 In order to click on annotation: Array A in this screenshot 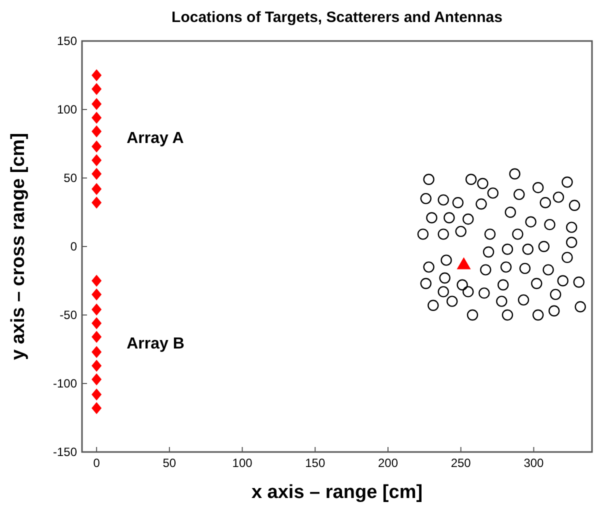, I will do `click(155, 139)`.